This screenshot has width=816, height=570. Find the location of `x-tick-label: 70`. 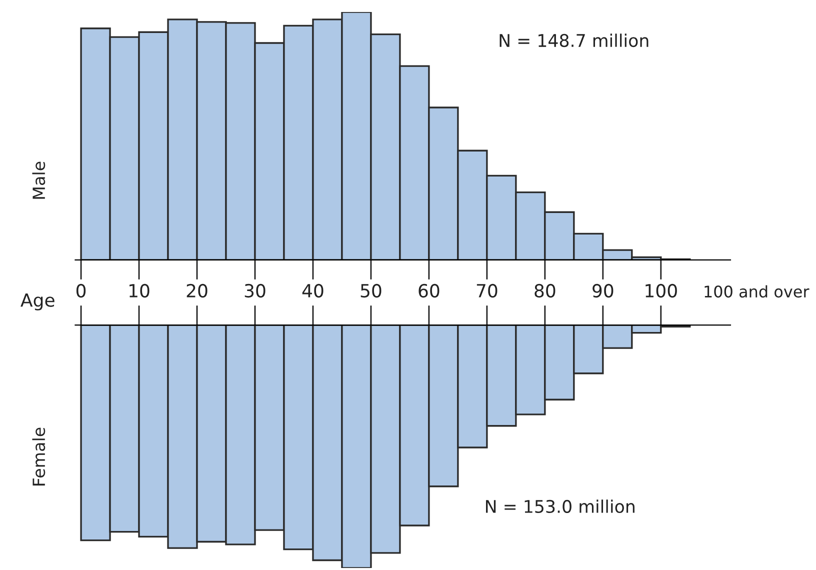

x-tick-label: 70 is located at coordinates (487, 291).